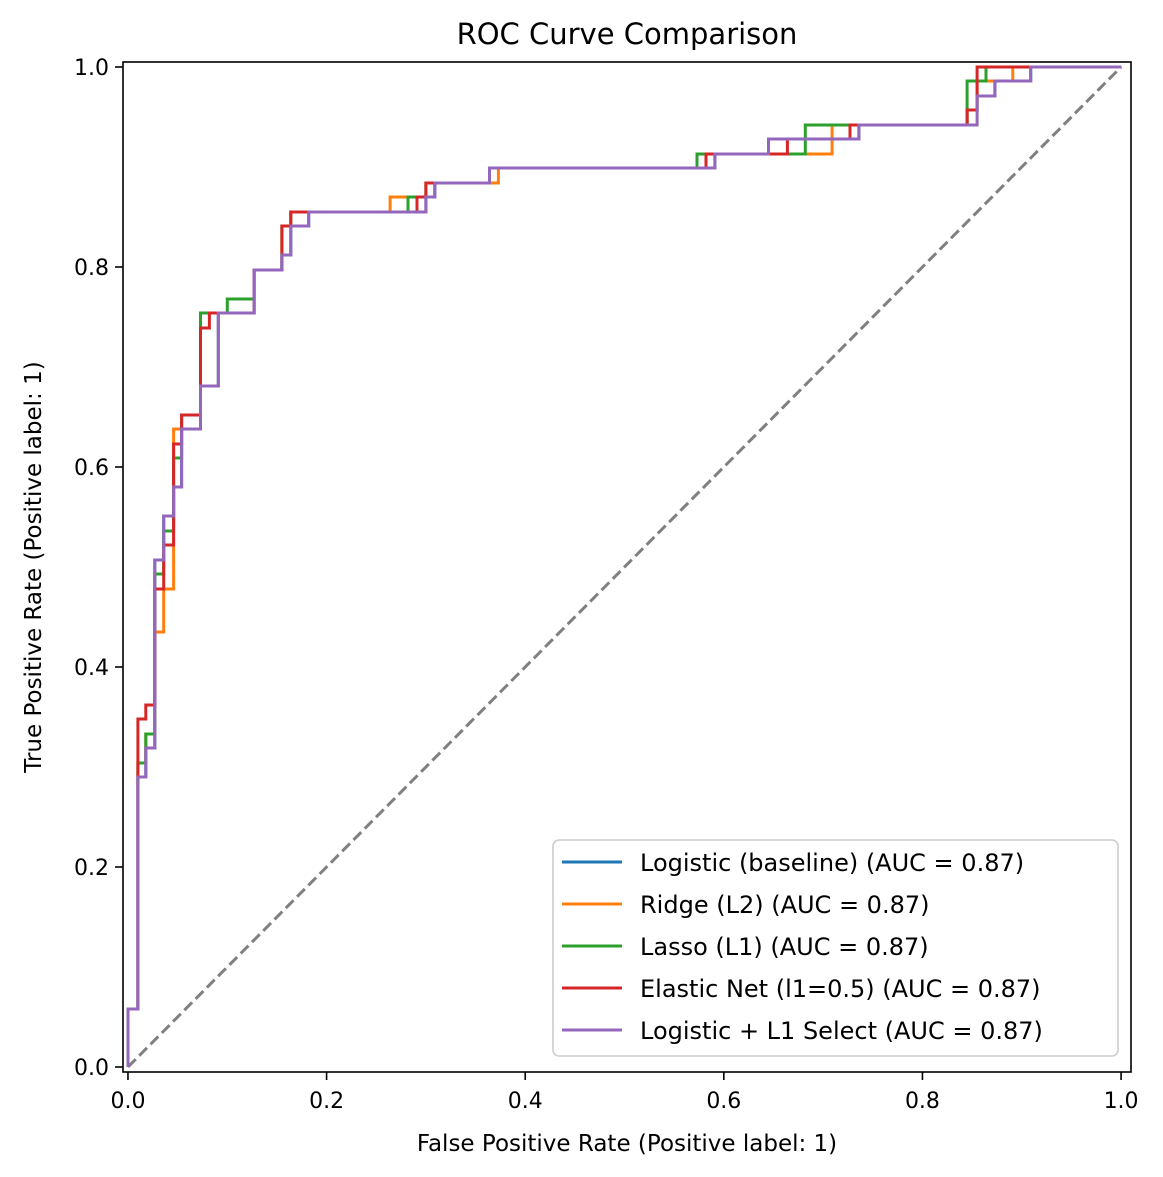  Describe the element at coordinates (1121, 1101) in the screenshot. I see `x-tick-label: 1.0` at that location.